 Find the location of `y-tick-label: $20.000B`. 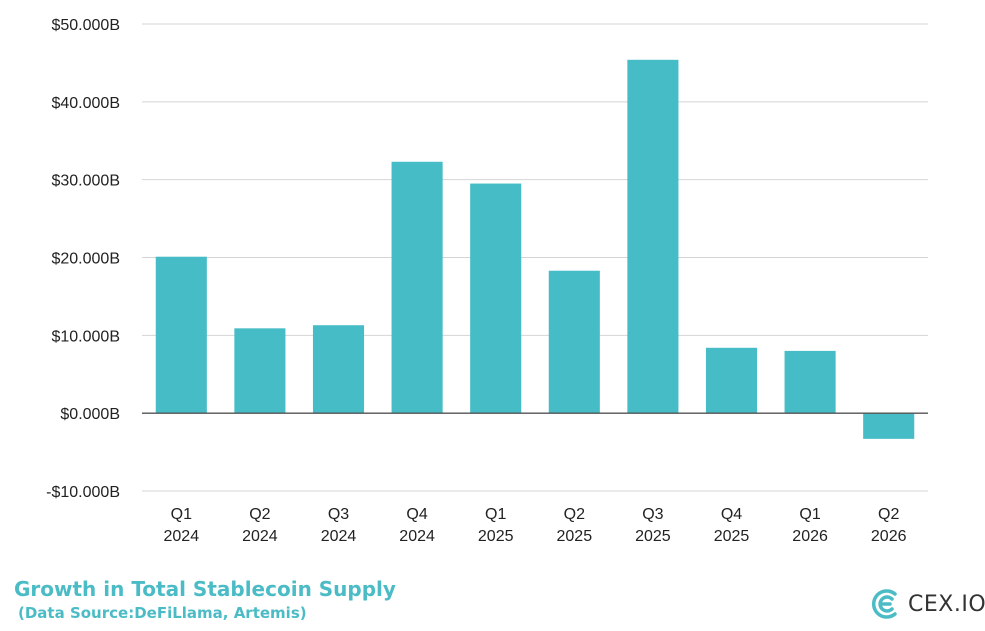

y-tick-label: $20.000B is located at coordinates (85, 259).